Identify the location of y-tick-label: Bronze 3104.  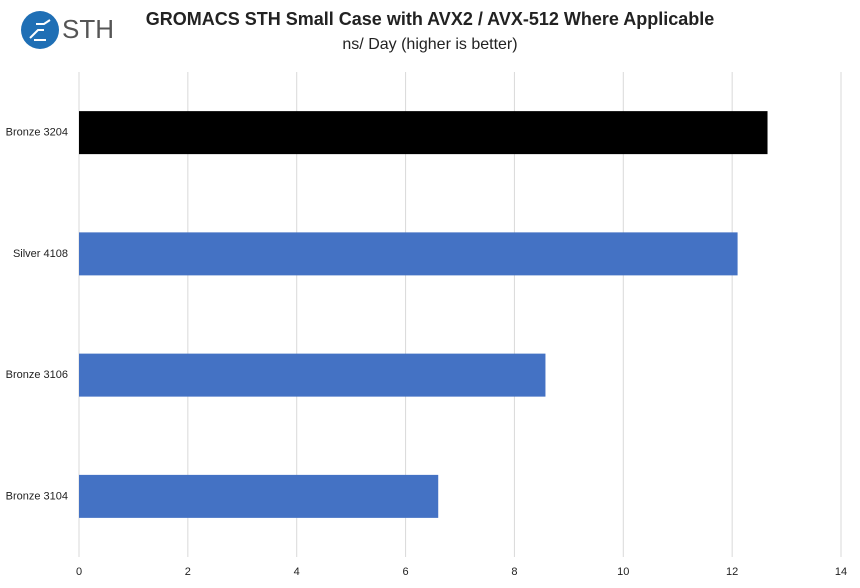
(37, 496).